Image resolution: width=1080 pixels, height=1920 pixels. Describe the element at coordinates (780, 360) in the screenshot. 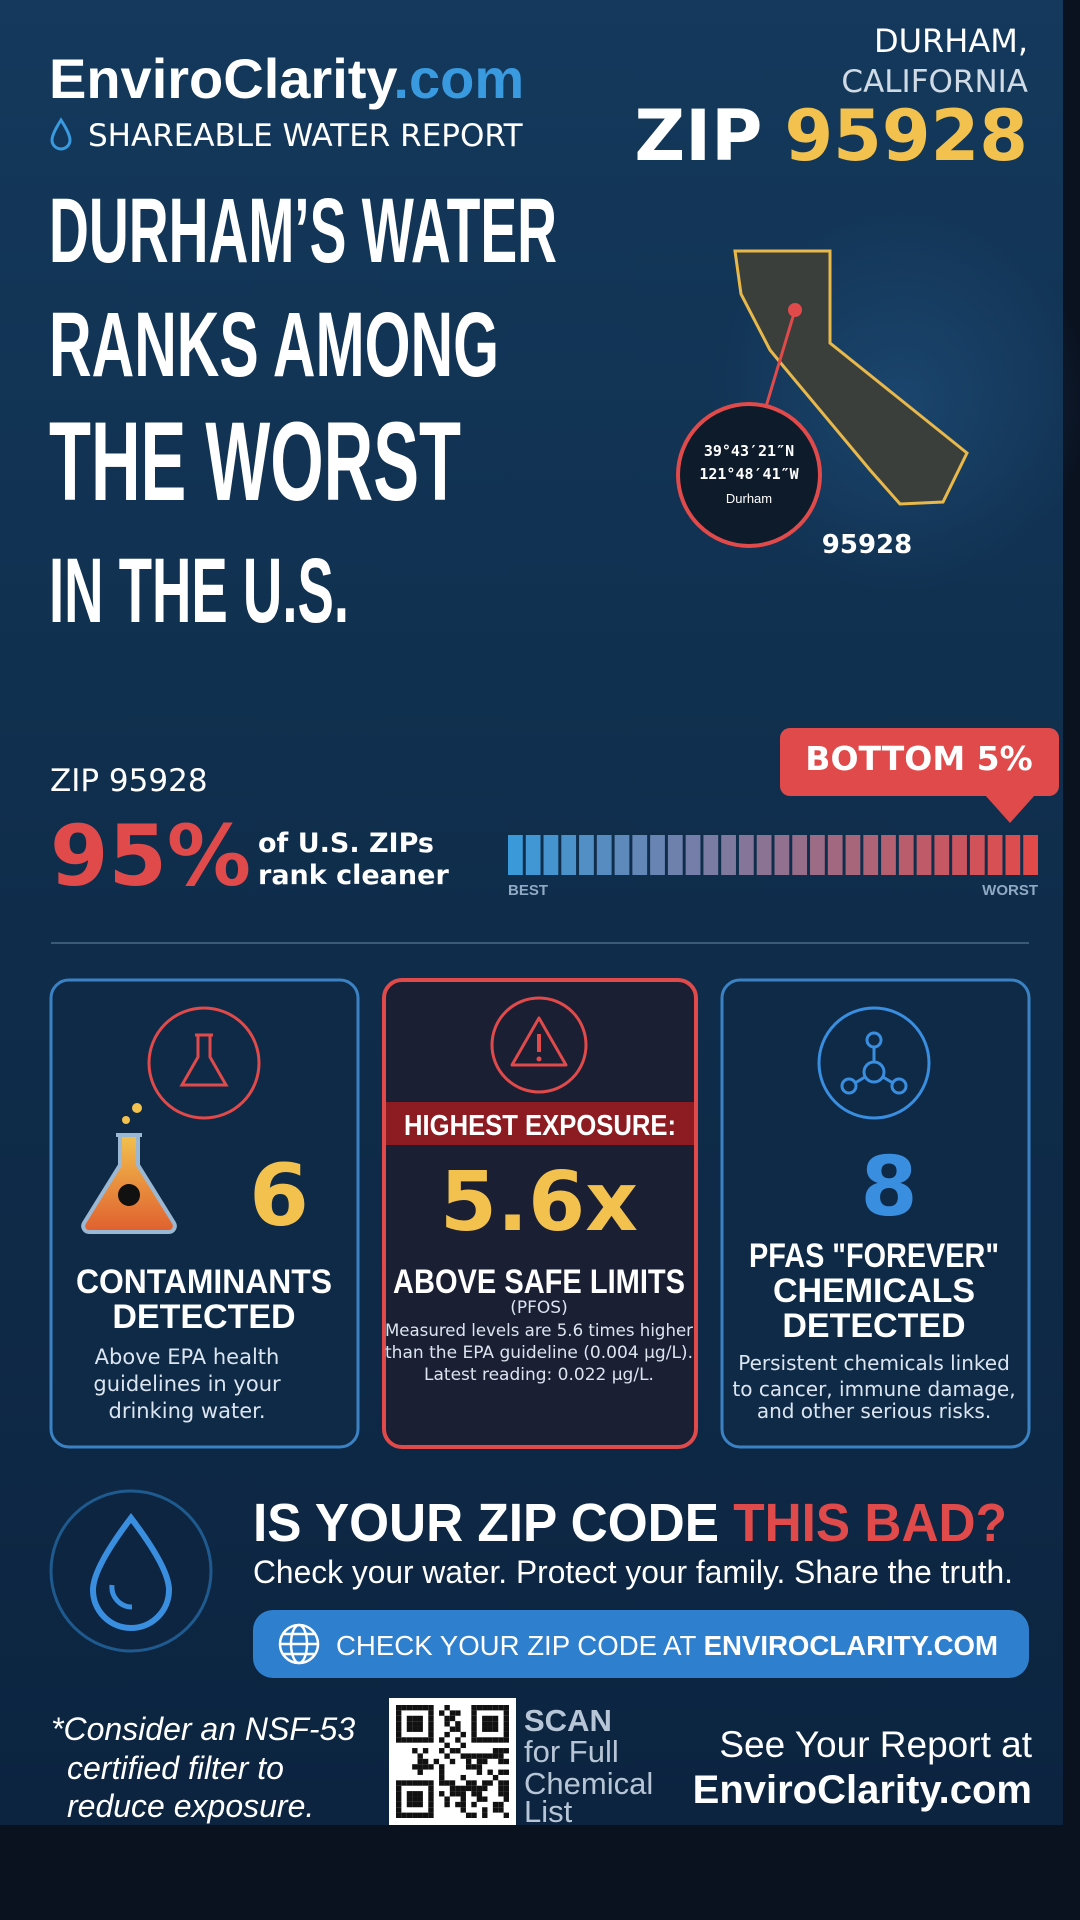

I see `map-pin-line` at that location.